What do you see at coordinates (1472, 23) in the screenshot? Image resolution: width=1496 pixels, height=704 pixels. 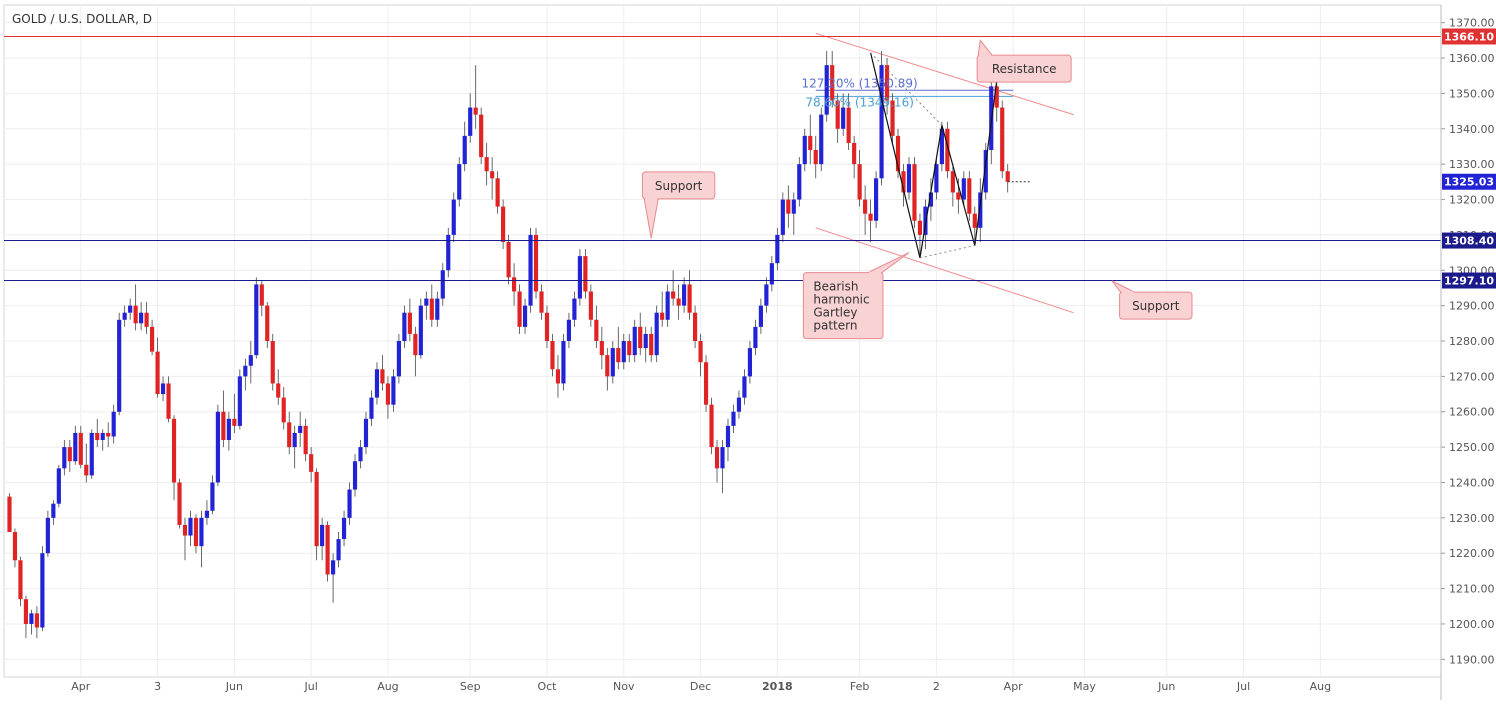 I see `y-tick-label: 1370.00` at bounding box center [1472, 23].